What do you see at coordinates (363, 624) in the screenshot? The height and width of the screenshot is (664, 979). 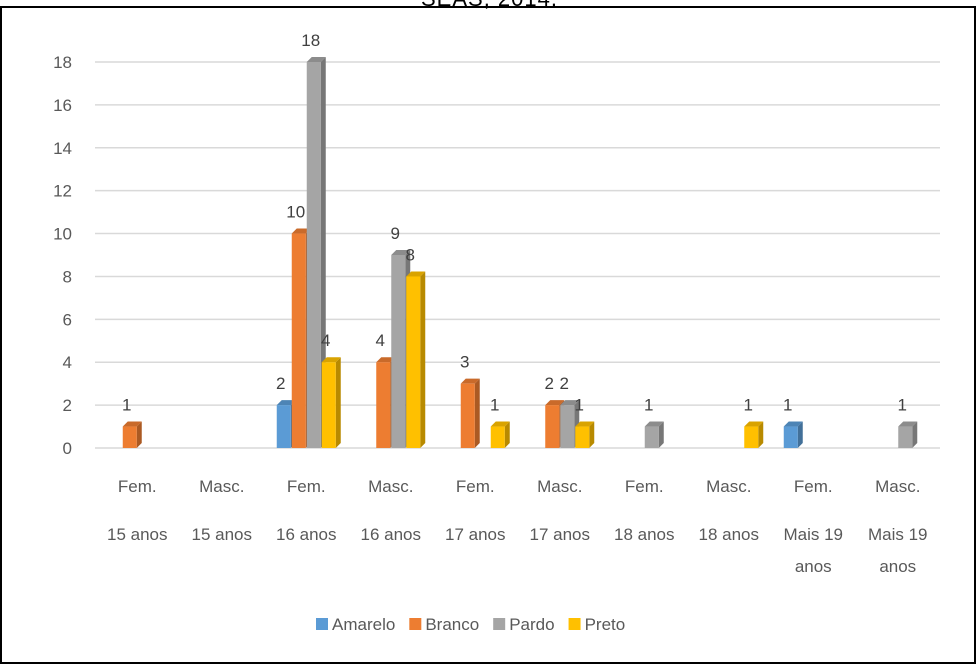 I see `legend-label: Amarelo` at bounding box center [363, 624].